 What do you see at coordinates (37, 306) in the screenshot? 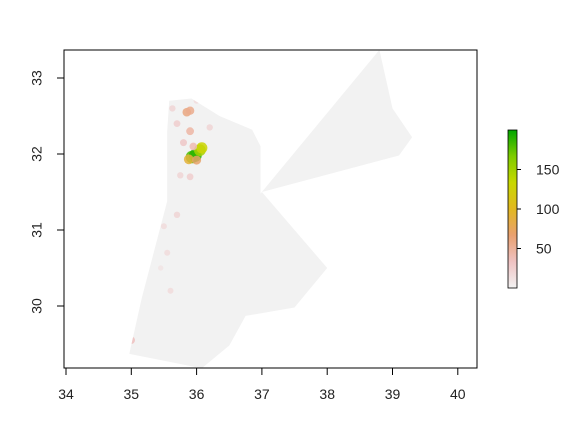
I see `y-tick-label: 30` at bounding box center [37, 306].